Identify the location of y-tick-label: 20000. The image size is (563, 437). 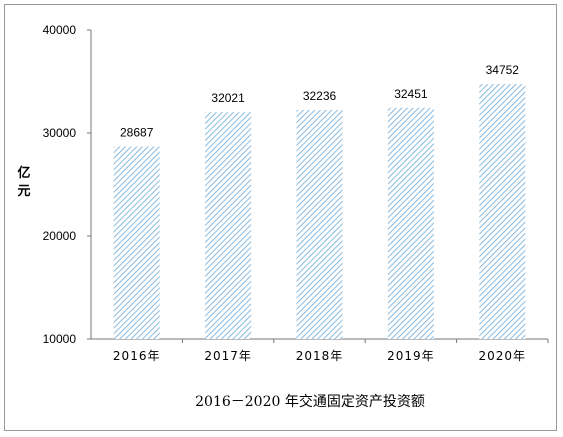
(60, 236).